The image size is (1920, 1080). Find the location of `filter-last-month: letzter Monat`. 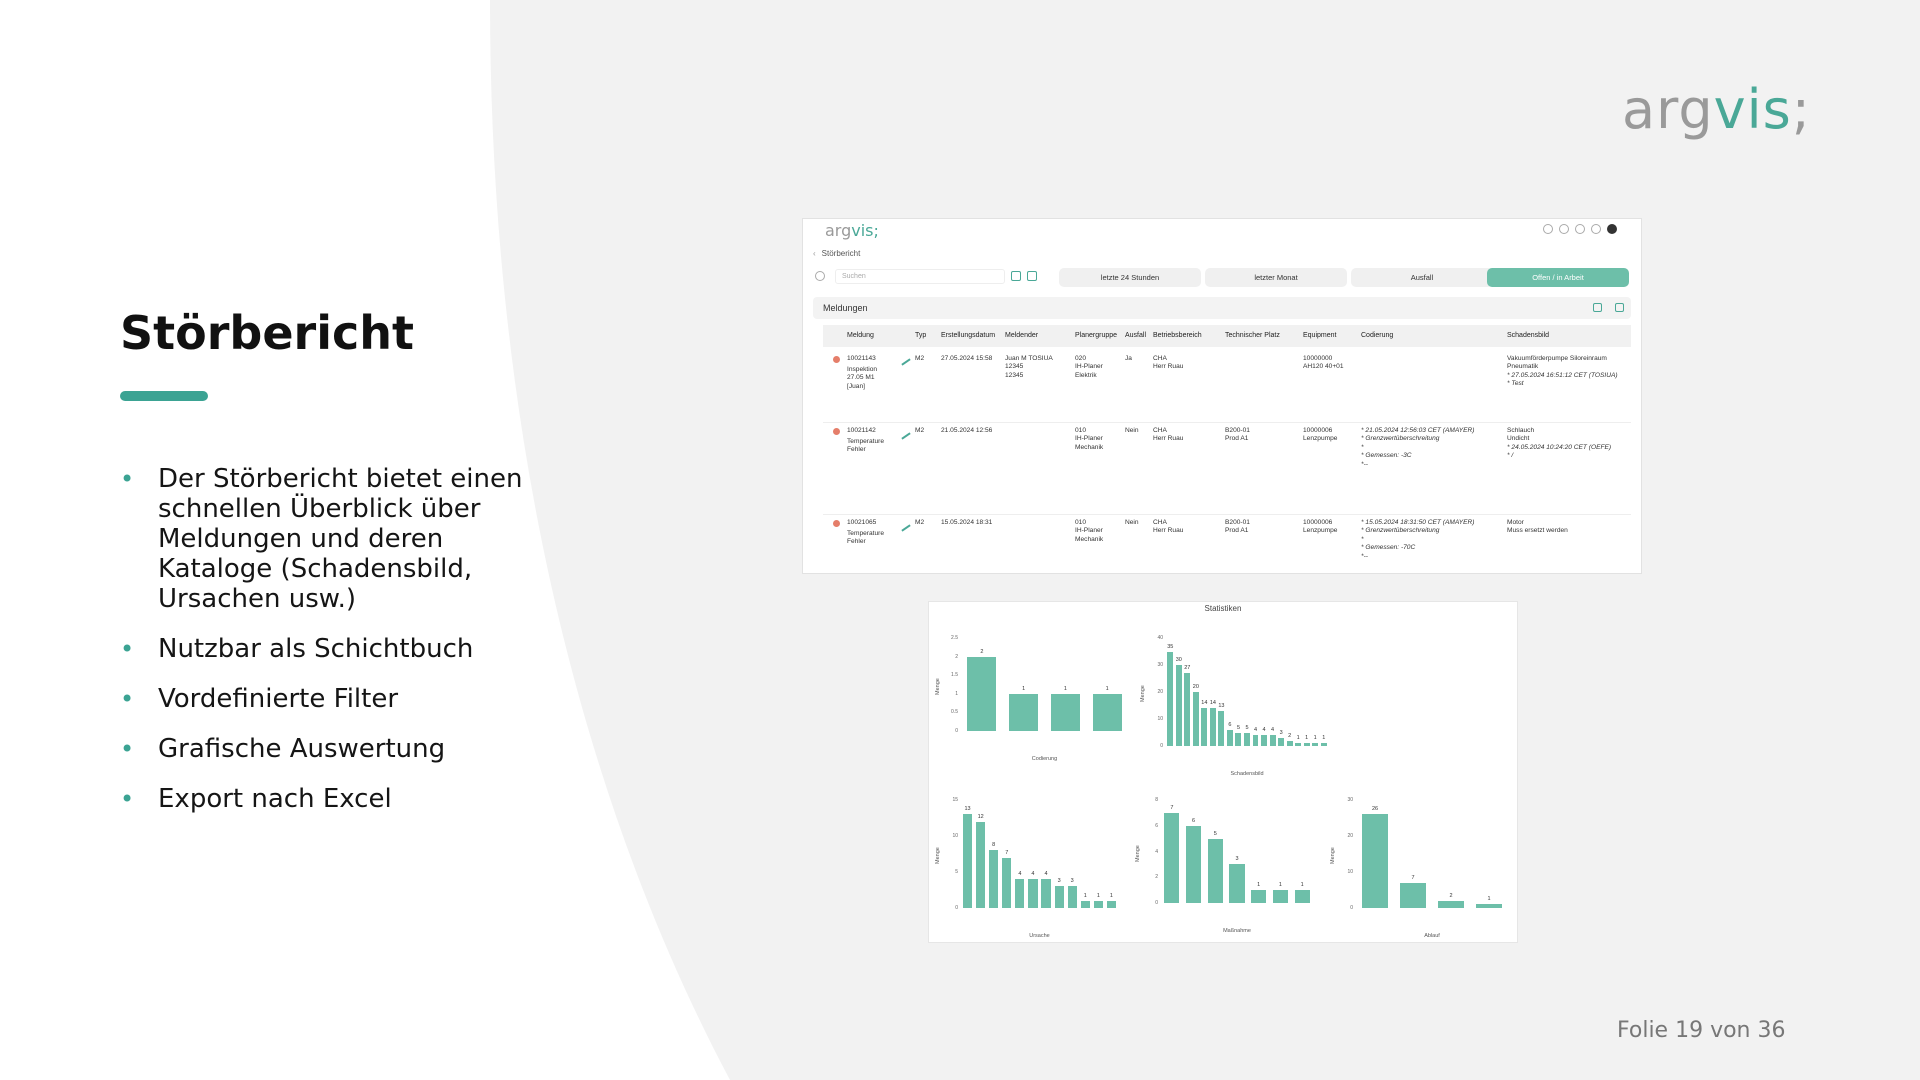

filter-last-month: letzter Monat is located at coordinates (1276, 277).